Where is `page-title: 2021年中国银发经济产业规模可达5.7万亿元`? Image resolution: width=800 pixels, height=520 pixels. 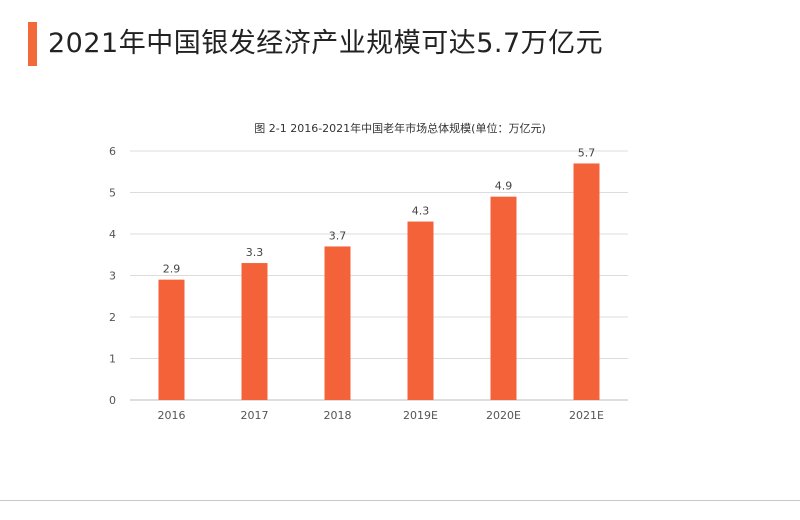 page-title: 2021年中国银发经济产业规模可达5.7万亿元 is located at coordinates (326, 43).